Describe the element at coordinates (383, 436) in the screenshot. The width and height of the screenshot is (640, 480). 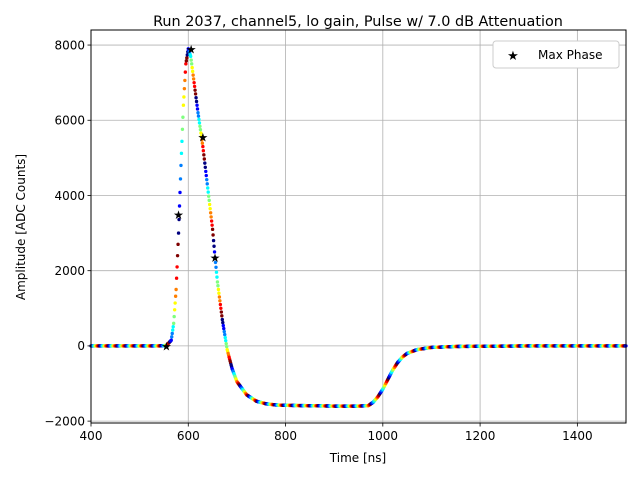
I see `x-tick-label: 1000` at that location.